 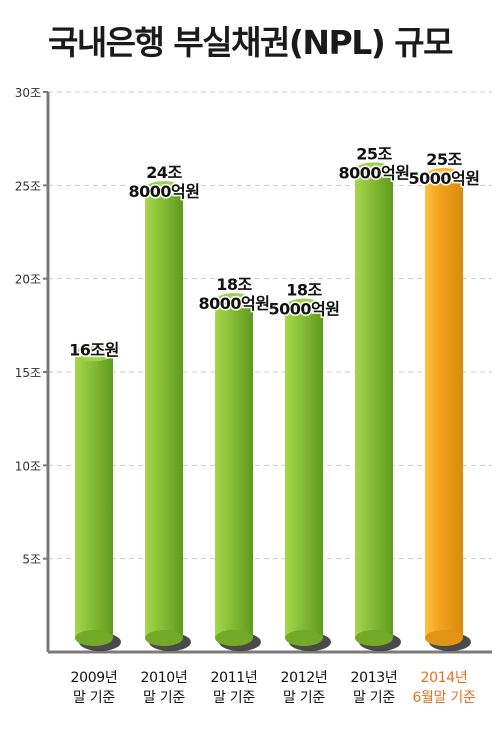 What do you see at coordinates (28, 186) in the screenshot?
I see `y-tick-label: 25조` at bounding box center [28, 186].